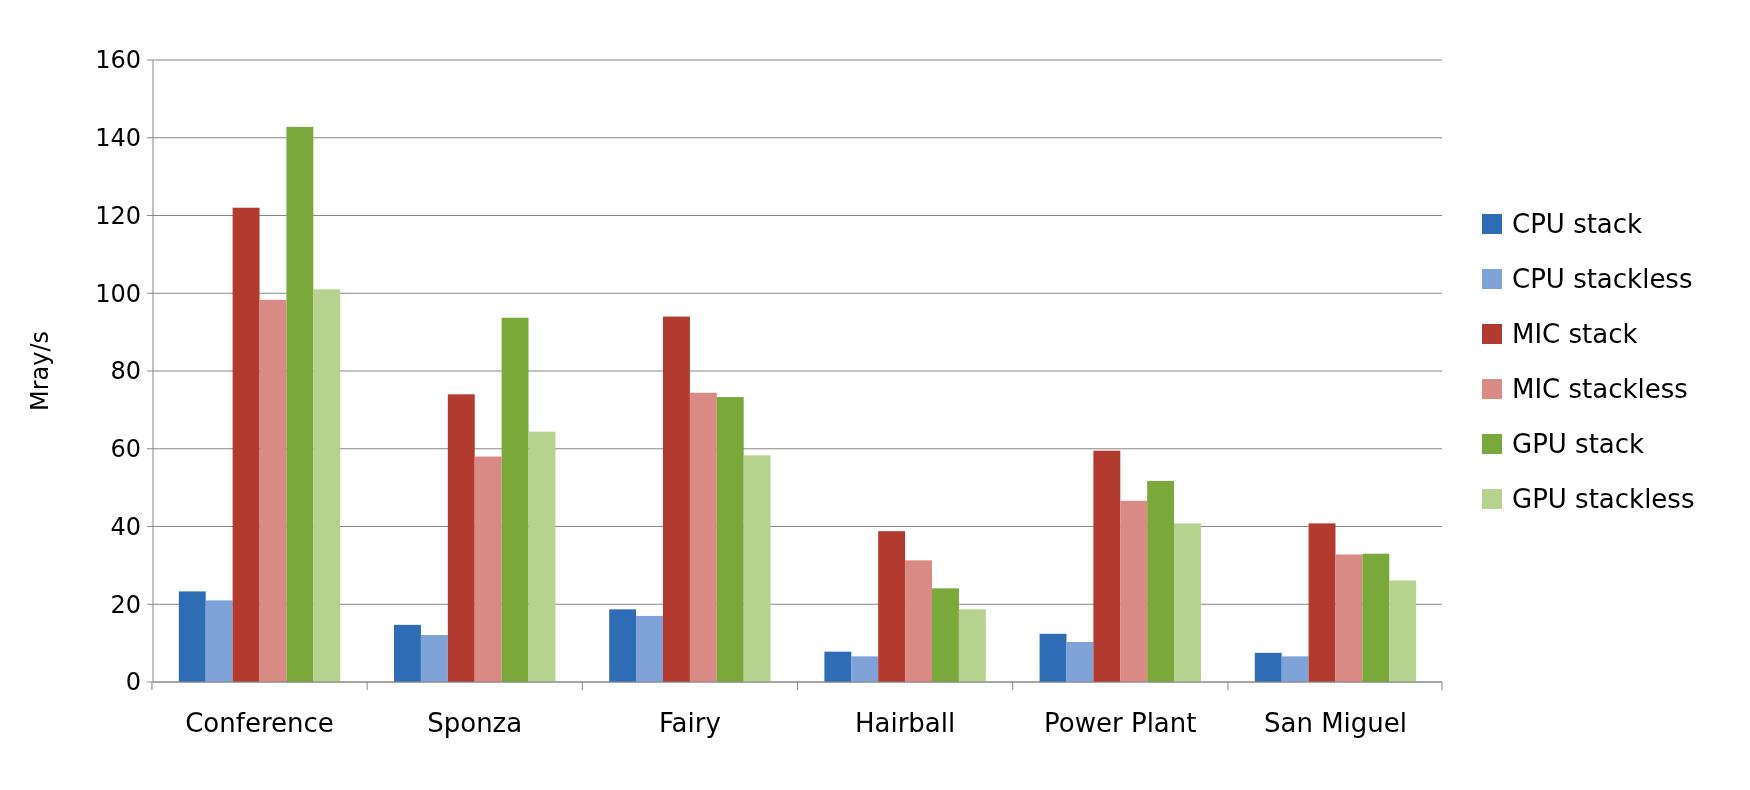 Image resolution: width=1750 pixels, height=790 pixels. What do you see at coordinates (1335, 723) in the screenshot?
I see `x-tick-label: San Miguel` at bounding box center [1335, 723].